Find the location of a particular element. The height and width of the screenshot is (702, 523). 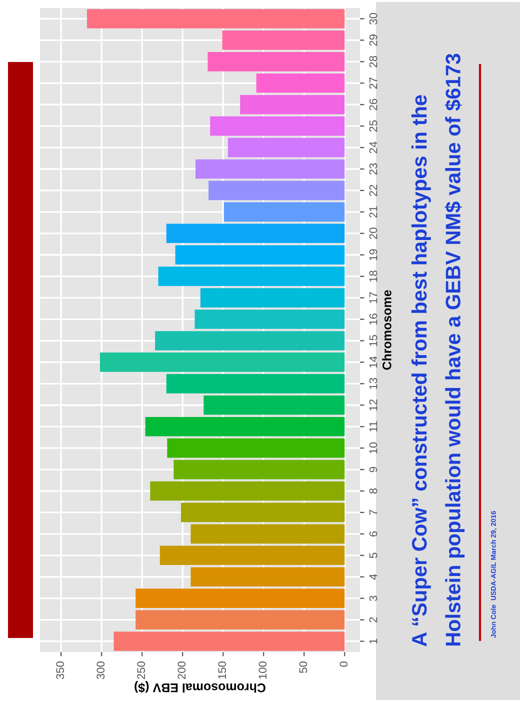

y-tick-label: 4 is located at coordinates (373, 577).